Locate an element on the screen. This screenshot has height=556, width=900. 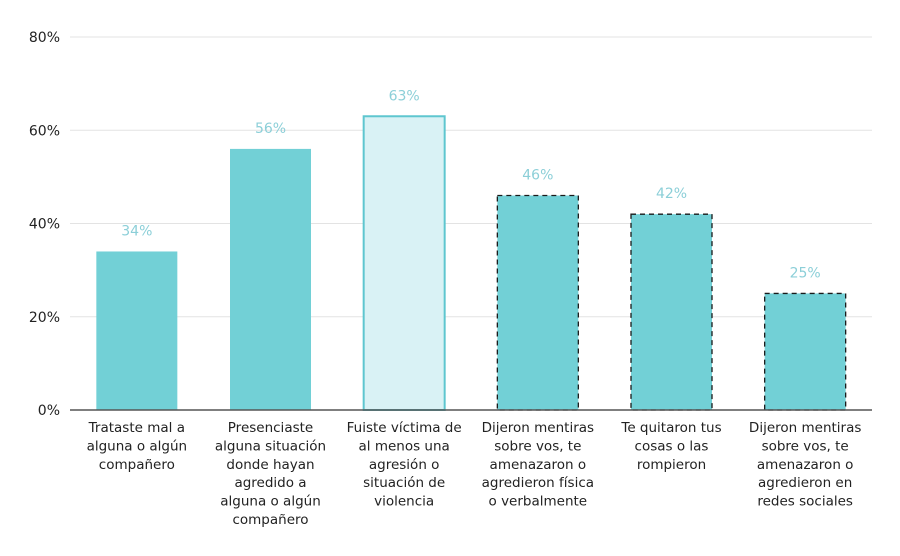
category-label-line: donde hayan is located at coordinates (270, 465).